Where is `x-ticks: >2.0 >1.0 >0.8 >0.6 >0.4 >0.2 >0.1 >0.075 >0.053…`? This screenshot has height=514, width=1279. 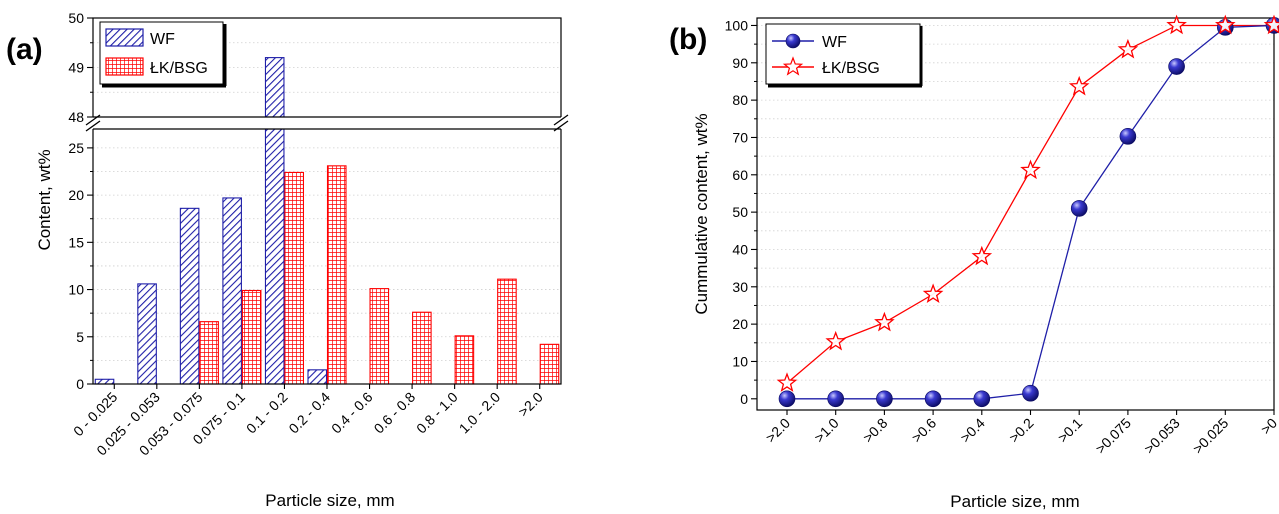 x-ticks: >2.0 >1.0 >0.8 >0.6 >0.4 >0.2 >0.1 >0.075 >0.053… is located at coordinates (1020, 433).